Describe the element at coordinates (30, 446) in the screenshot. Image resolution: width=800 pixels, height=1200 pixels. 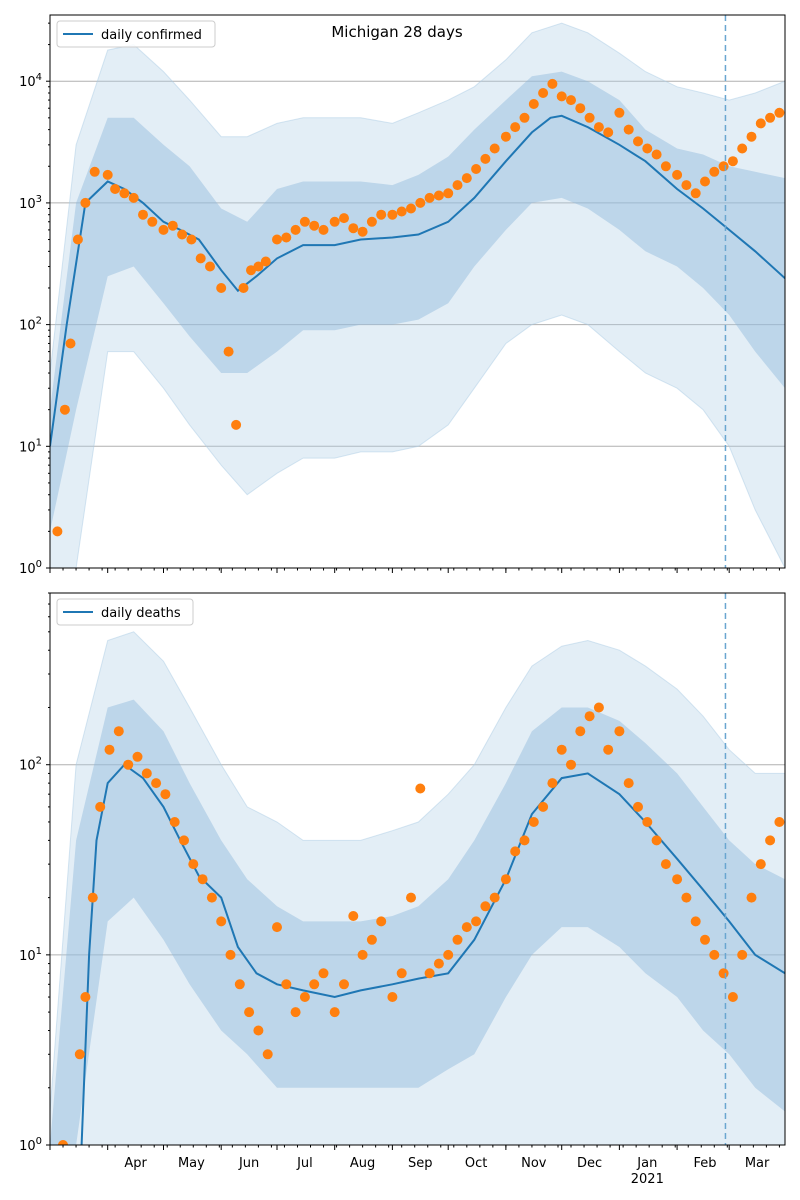
I see `confirmed-y-tick-label: 10¹` at that location.